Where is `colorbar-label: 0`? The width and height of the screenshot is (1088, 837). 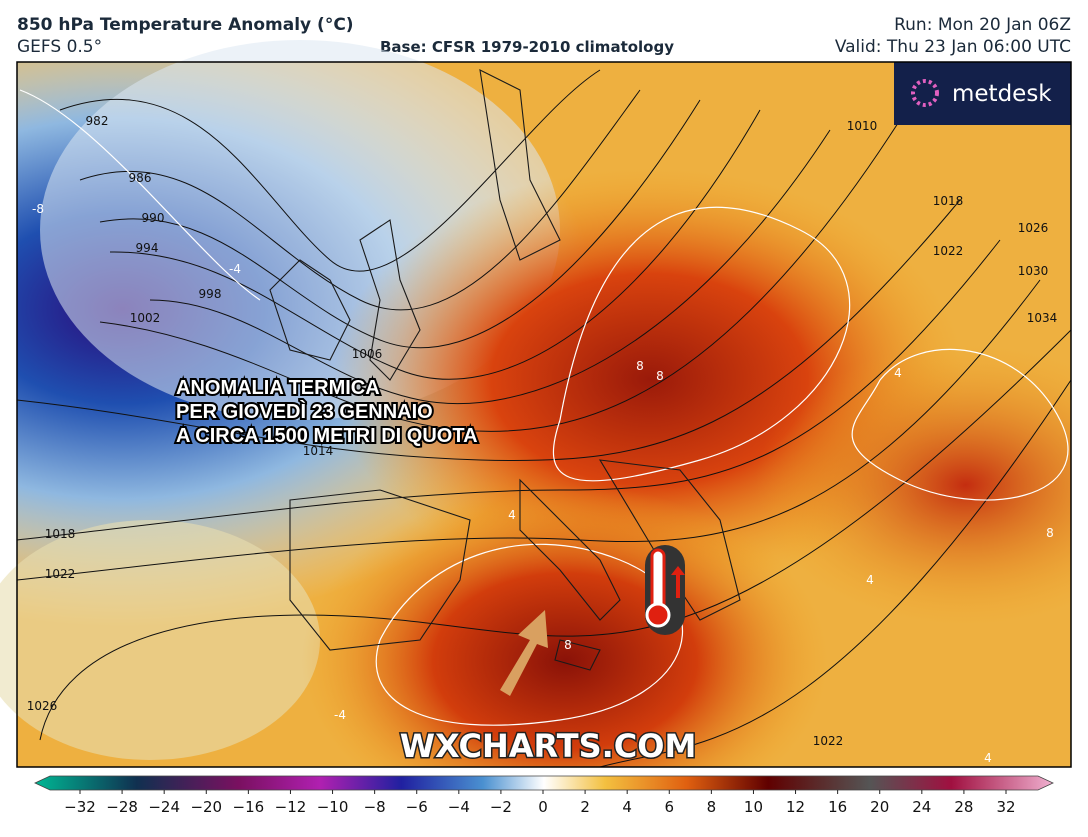
colorbar-label: 0 is located at coordinates (543, 807).